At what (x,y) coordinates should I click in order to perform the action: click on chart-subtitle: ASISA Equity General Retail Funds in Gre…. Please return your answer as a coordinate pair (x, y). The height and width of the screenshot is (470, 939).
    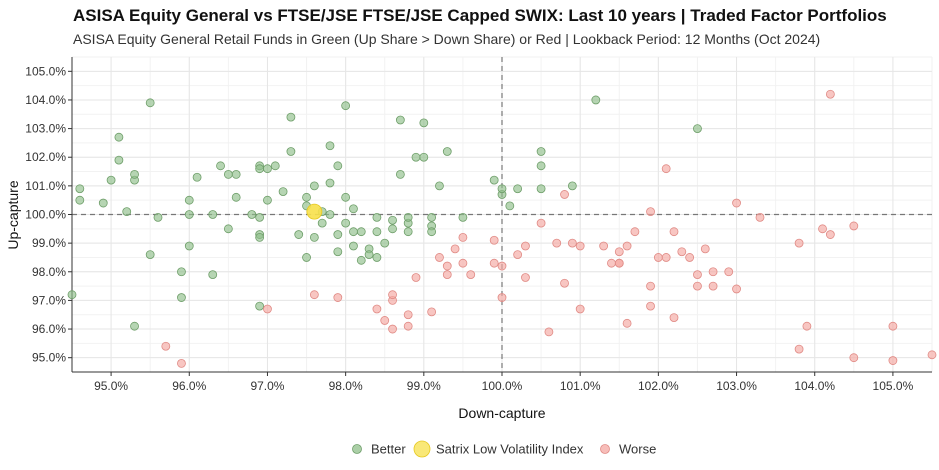
    Looking at the image, I should click on (447, 39).